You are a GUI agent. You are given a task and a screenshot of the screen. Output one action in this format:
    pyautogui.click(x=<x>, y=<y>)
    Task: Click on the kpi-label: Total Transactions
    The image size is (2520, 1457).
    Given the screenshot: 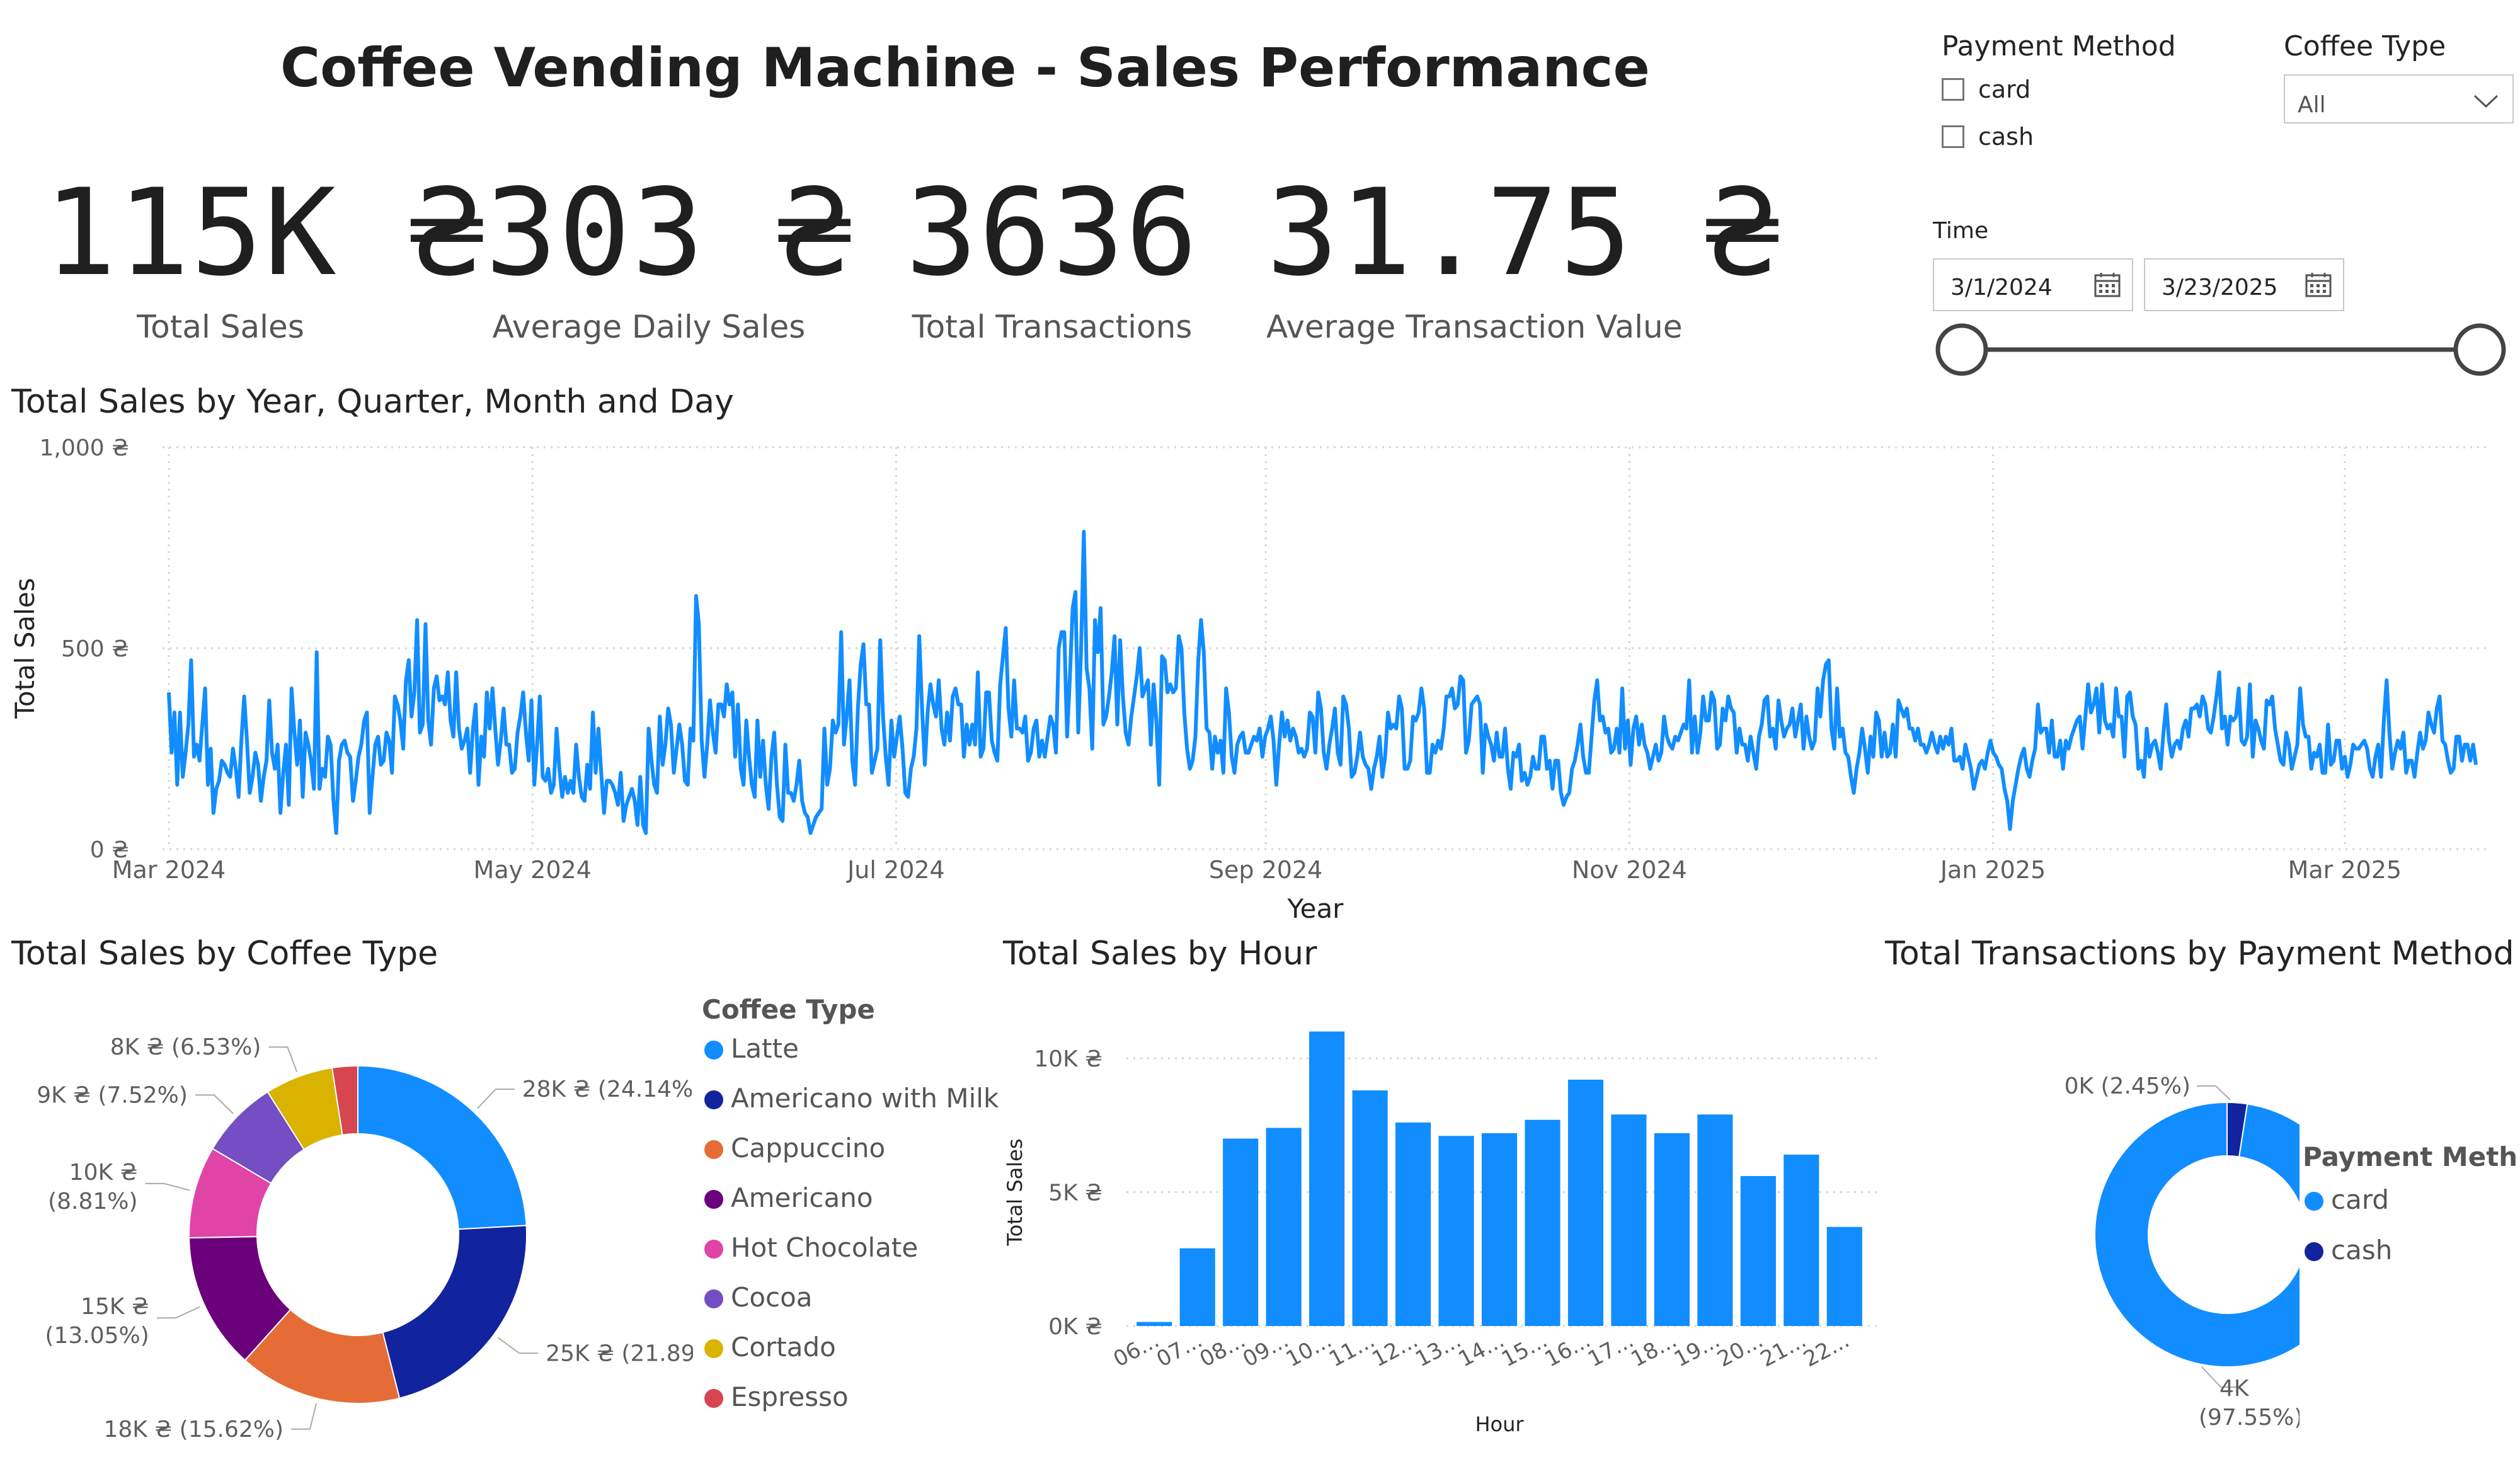 What is the action you would take?
    pyautogui.click(x=1052, y=327)
    